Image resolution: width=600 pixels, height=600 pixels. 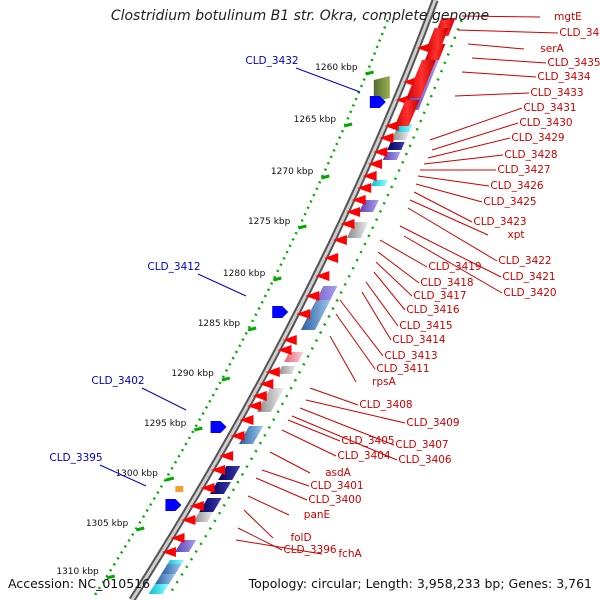 I want to click on reverse-gene-label: CLD_3421, so click(x=528, y=277).